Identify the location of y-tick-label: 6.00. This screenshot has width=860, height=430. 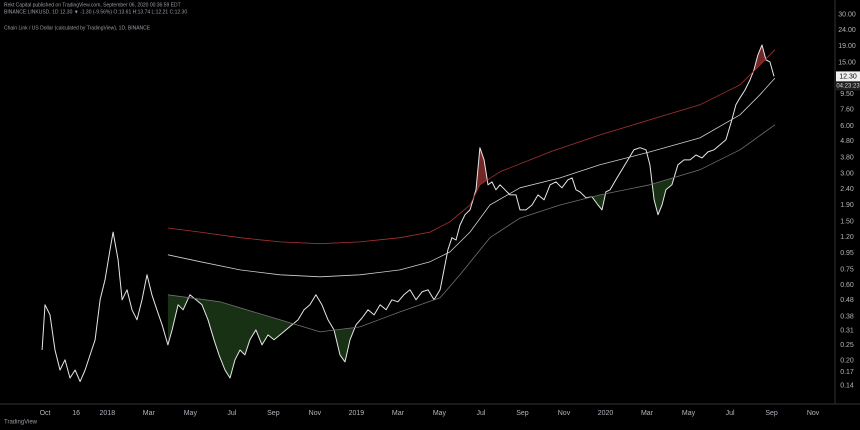
(847, 126).